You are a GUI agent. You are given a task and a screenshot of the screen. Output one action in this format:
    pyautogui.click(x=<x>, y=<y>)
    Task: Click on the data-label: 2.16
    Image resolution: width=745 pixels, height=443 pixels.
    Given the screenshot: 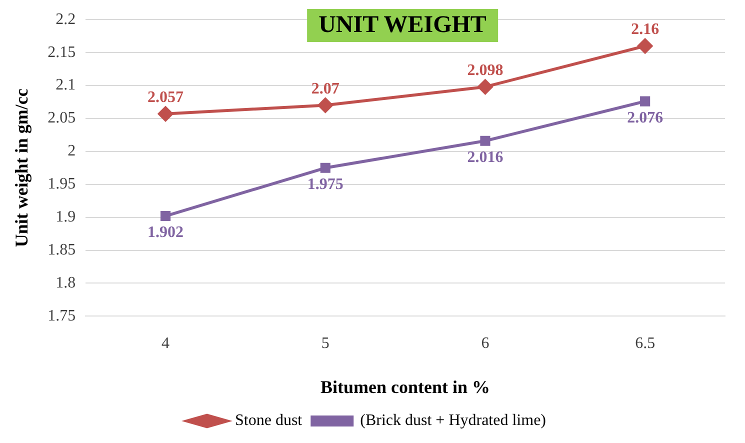 What is the action you would take?
    pyautogui.click(x=645, y=29)
    